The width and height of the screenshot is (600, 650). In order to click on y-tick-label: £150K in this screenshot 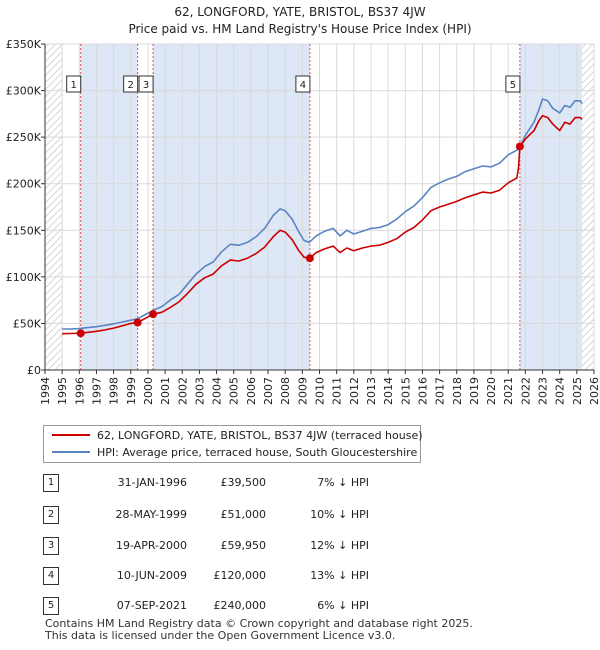, I will do `click(24, 230)`.